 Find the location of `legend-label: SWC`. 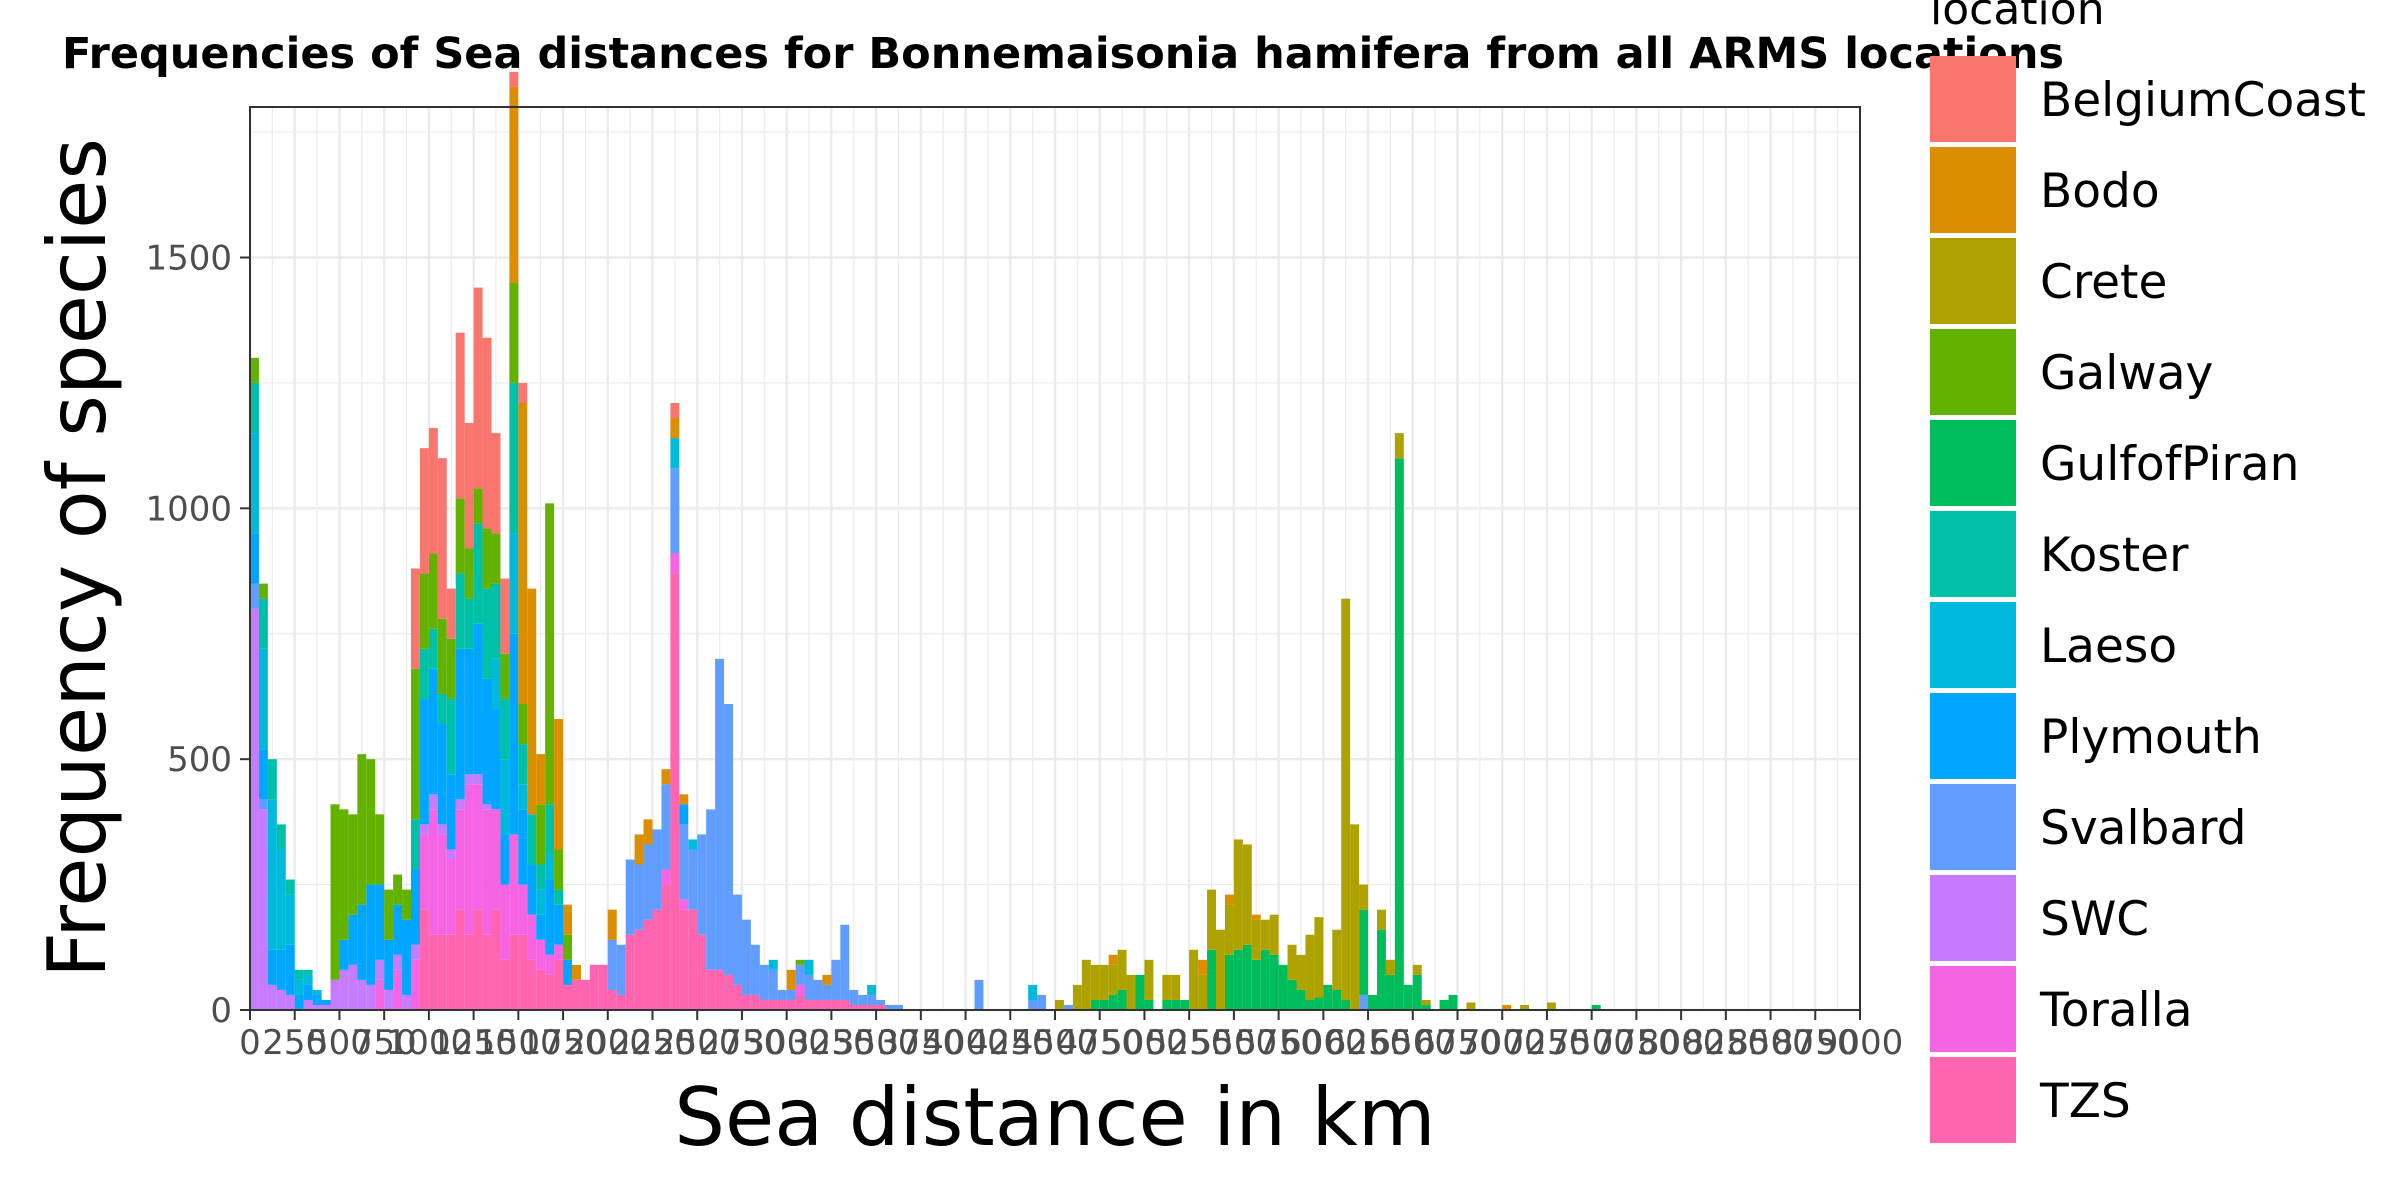

legend-label: SWC is located at coordinates (2094, 919).